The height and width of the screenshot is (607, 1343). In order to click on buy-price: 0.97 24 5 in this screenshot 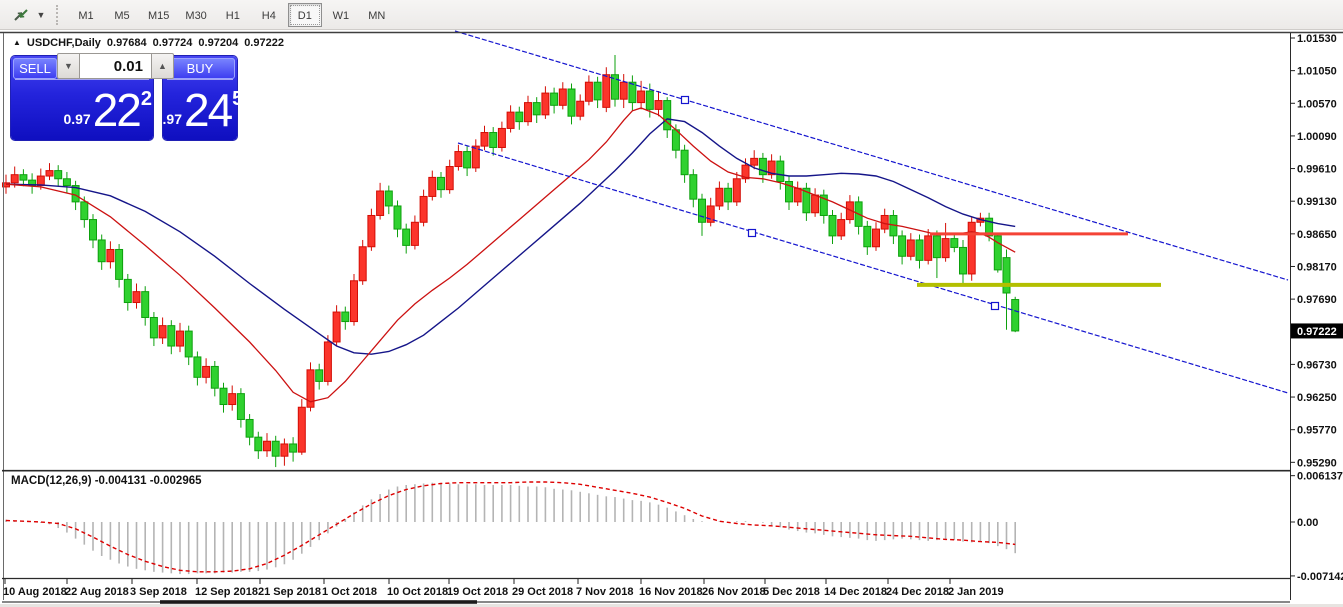, I will do `click(199, 110)`.